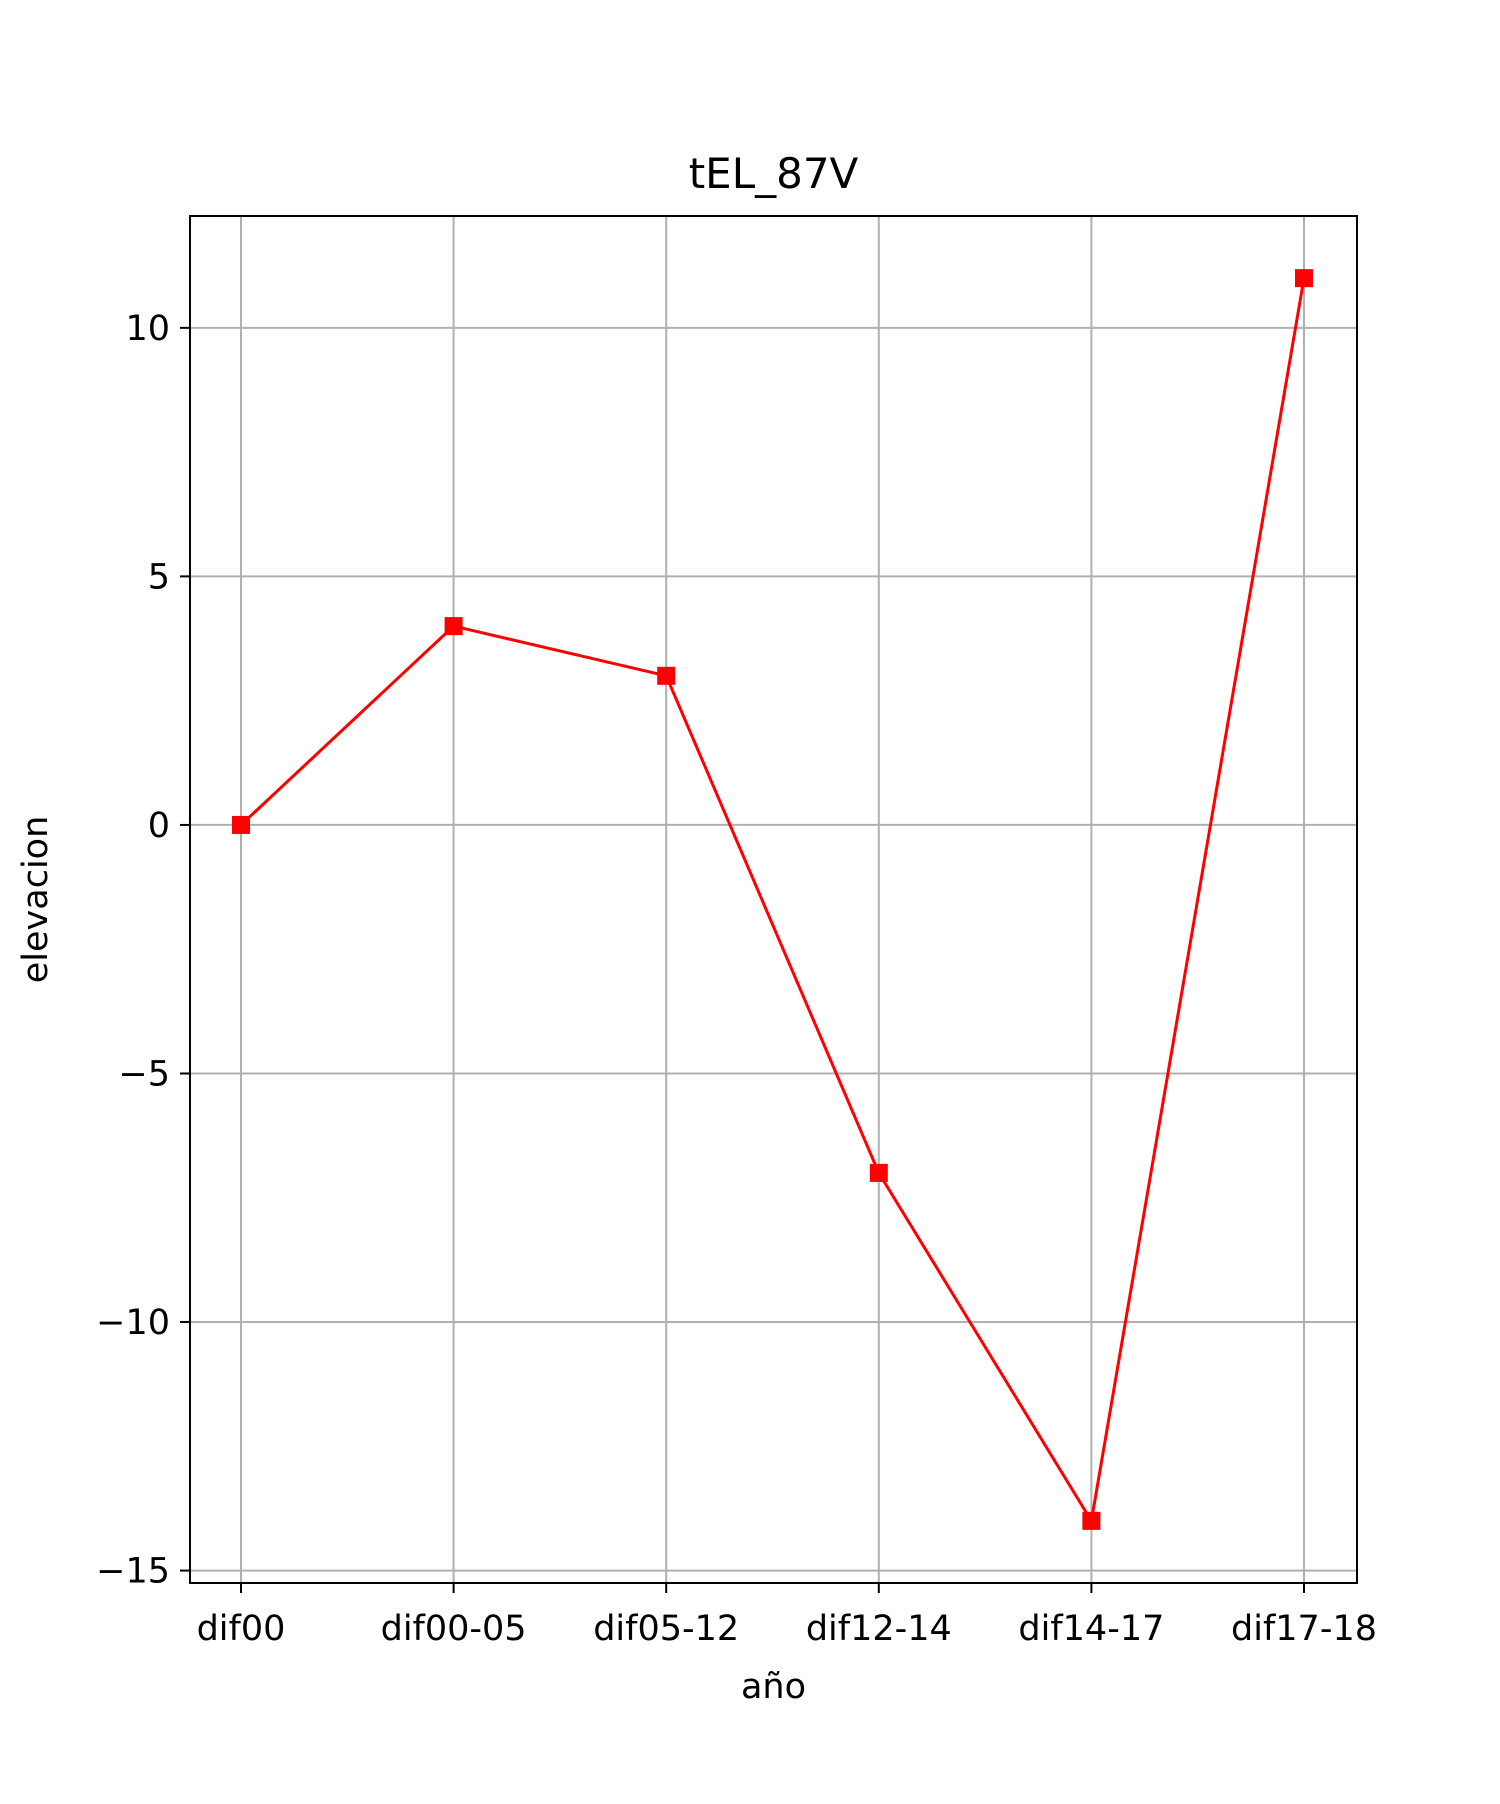  What do you see at coordinates (1304, 1629) in the screenshot?
I see `x-tick-label: dif17-18` at bounding box center [1304, 1629].